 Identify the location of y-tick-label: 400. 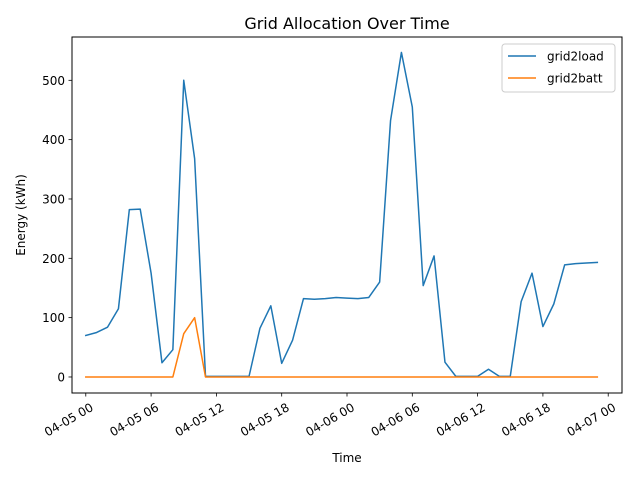
(53, 140).